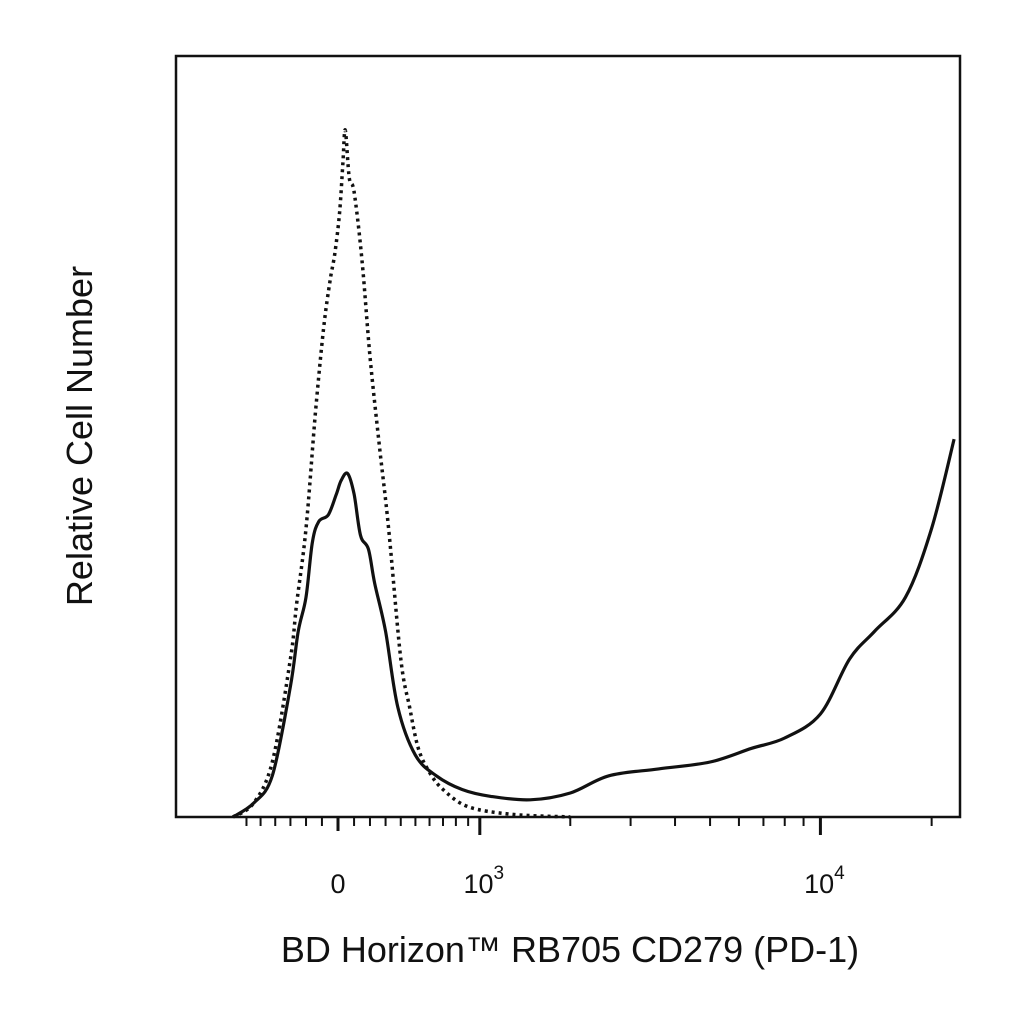  What do you see at coordinates (824, 881) in the screenshot?
I see `x-tick-label: 10⁴` at bounding box center [824, 881].